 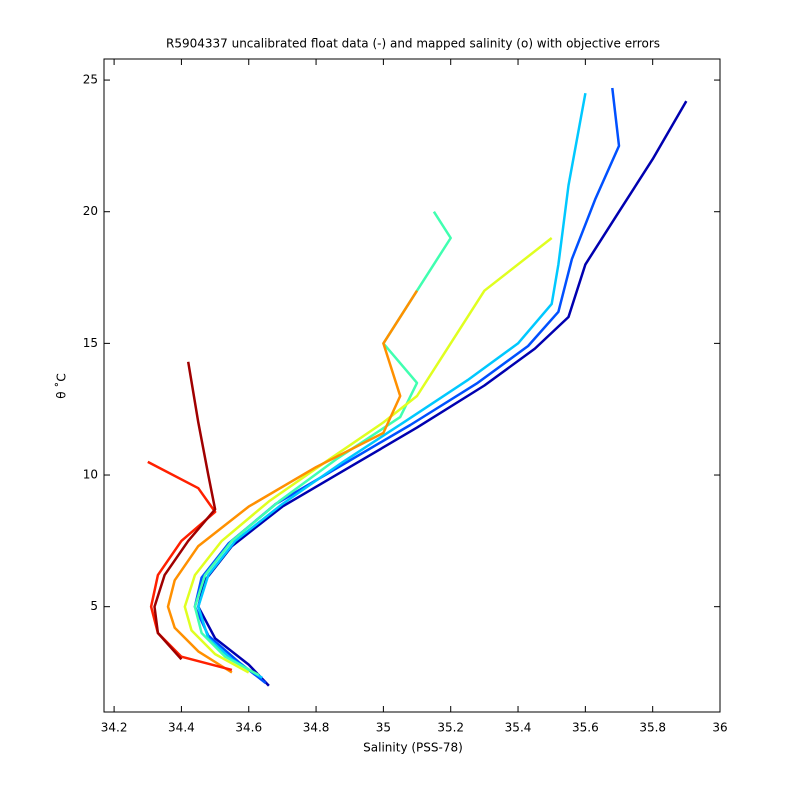 What do you see at coordinates (719, 728) in the screenshot?
I see `x-tick-label: 36` at bounding box center [719, 728].